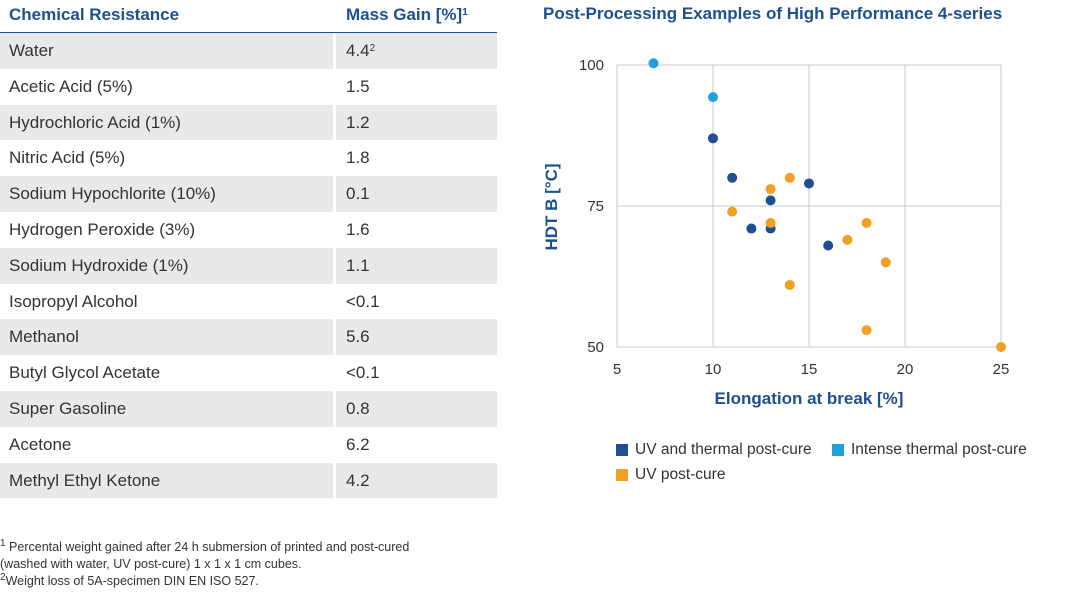 This screenshot has width=1070, height=603. I want to click on mass-gain-cell: 1.2, so click(416, 122).